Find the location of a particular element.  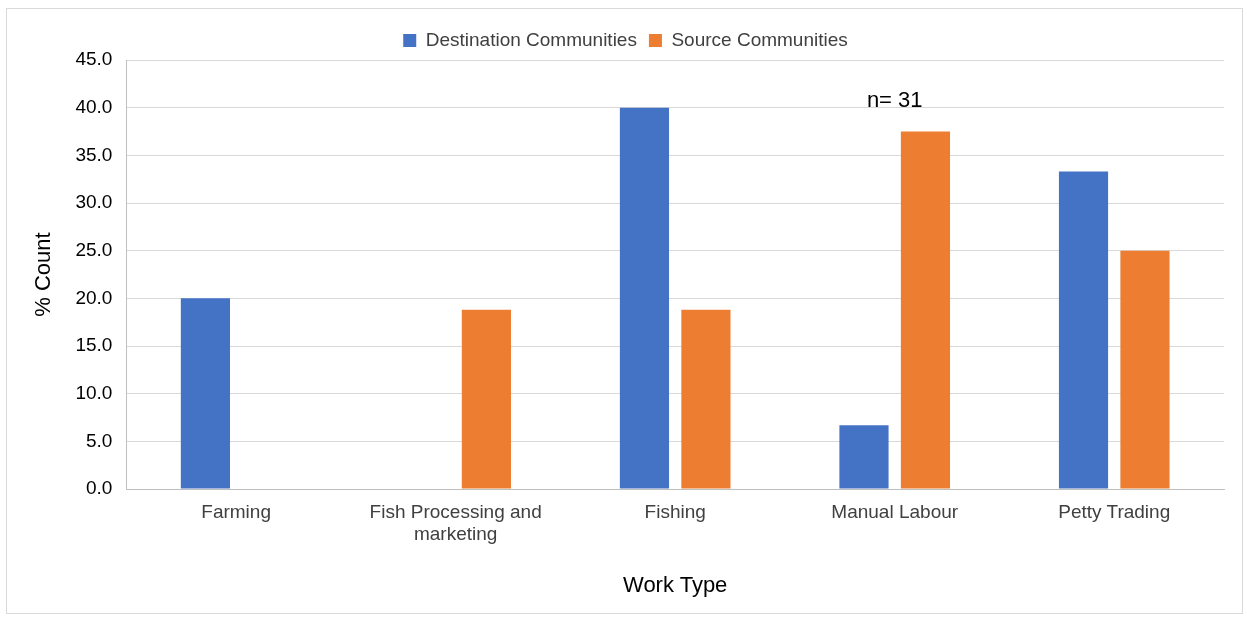

y-axis-title: % Count is located at coordinates (43, 274).